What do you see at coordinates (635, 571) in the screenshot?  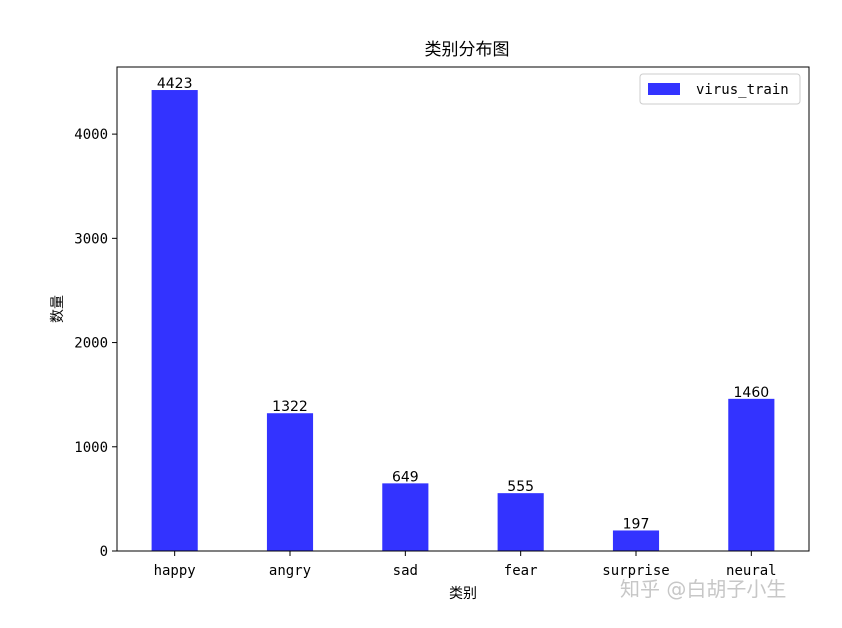 I see `x-tick-label-surprise: surprise` at bounding box center [635, 571].